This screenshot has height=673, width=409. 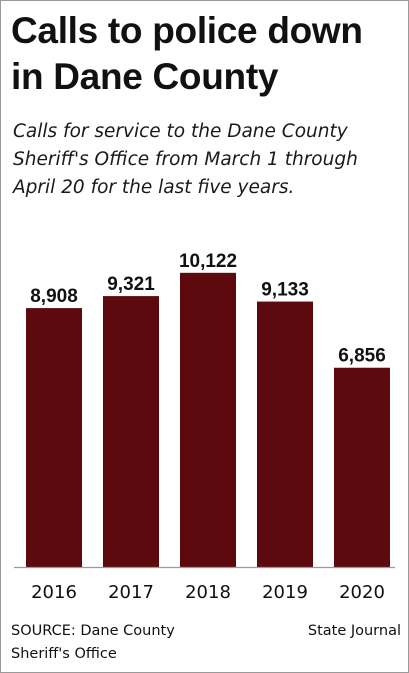 I want to click on value-label-2017: 9,321, so click(x=131, y=284).